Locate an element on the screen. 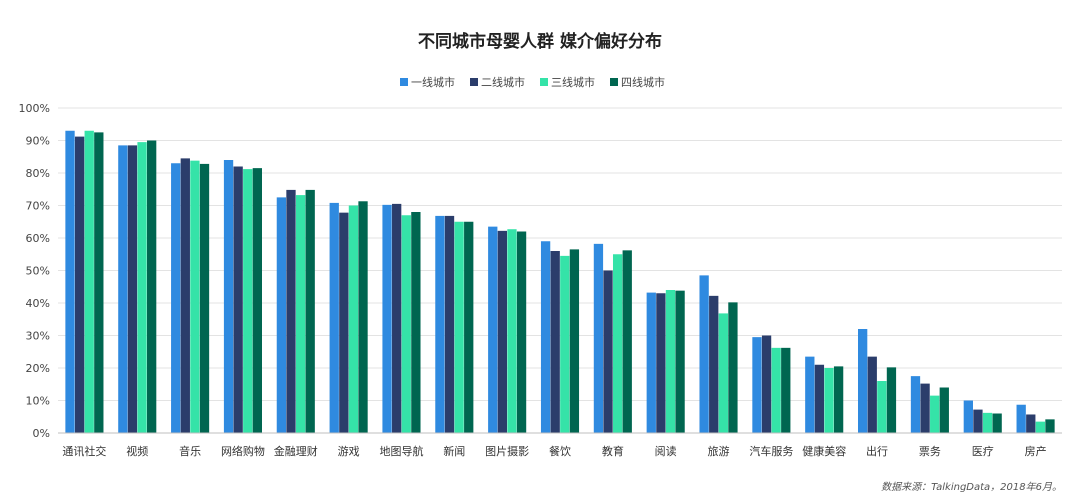 The image size is (1080, 502). x-tick-label: 网络购物 is located at coordinates (243, 451).